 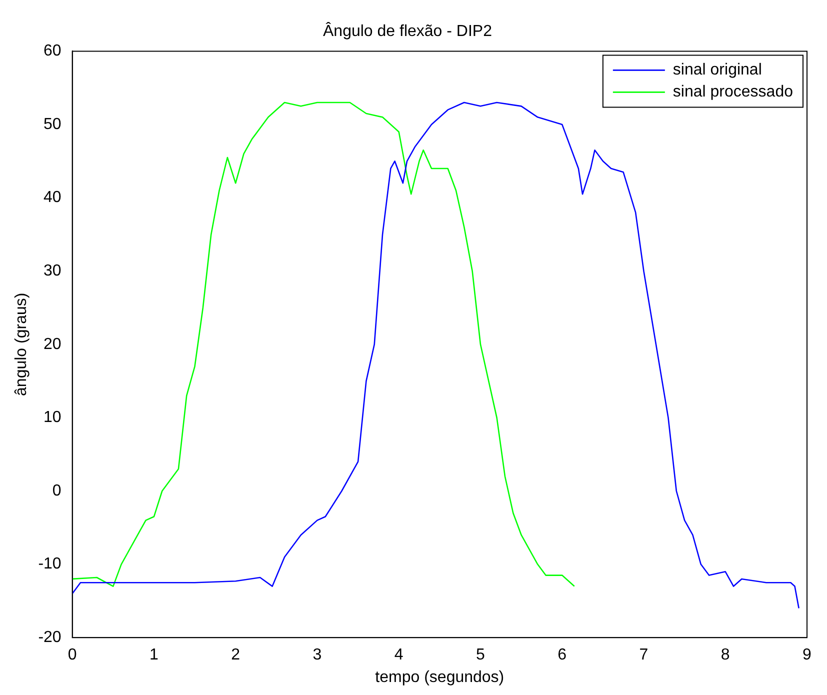 What do you see at coordinates (733, 92) in the screenshot?
I see `legend-label: sinal processado` at bounding box center [733, 92].